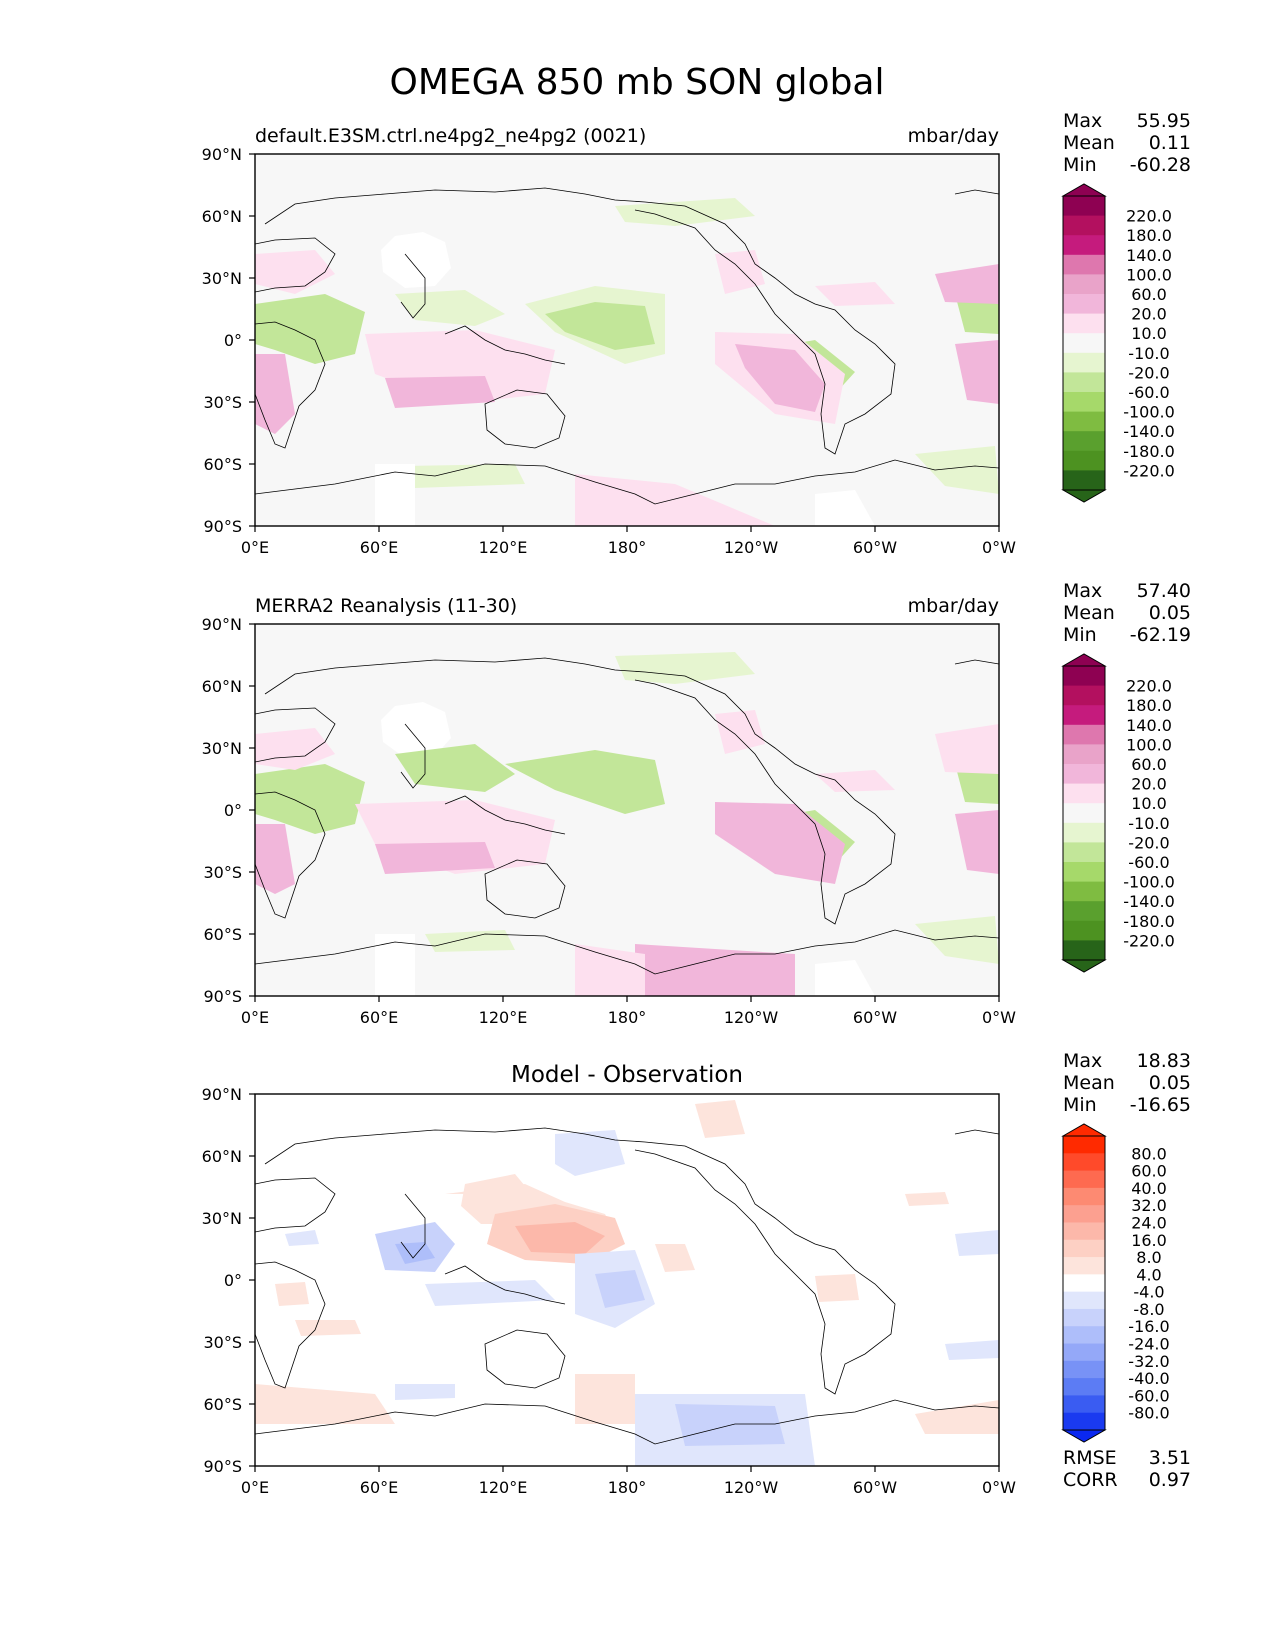  What do you see at coordinates (1148, 1309) in the screenshot?
I see `colorbar-label: -8.0` at bounding box center [1148, 1309].